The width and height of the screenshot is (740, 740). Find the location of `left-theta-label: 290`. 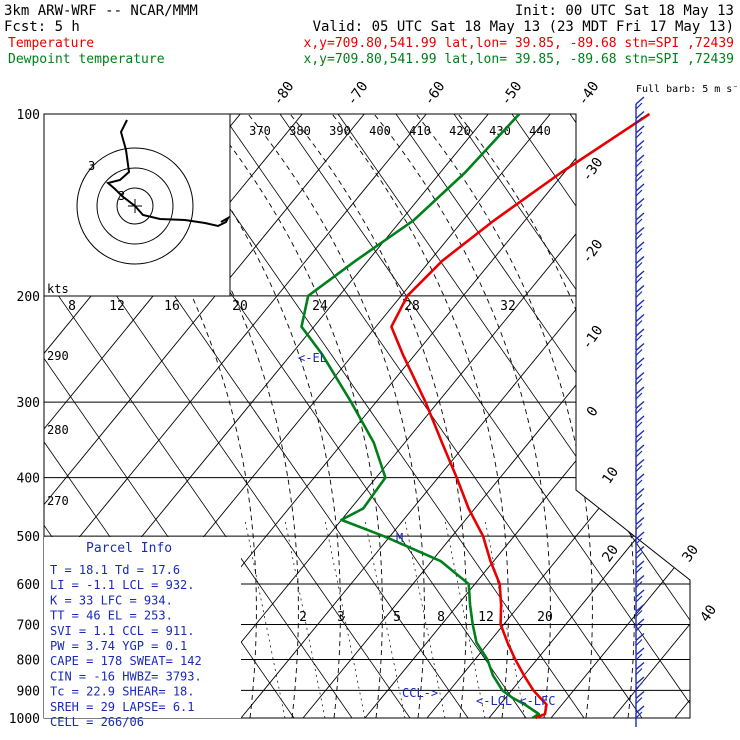

left-theta-label: 290 is located at coordinates (58, 356).